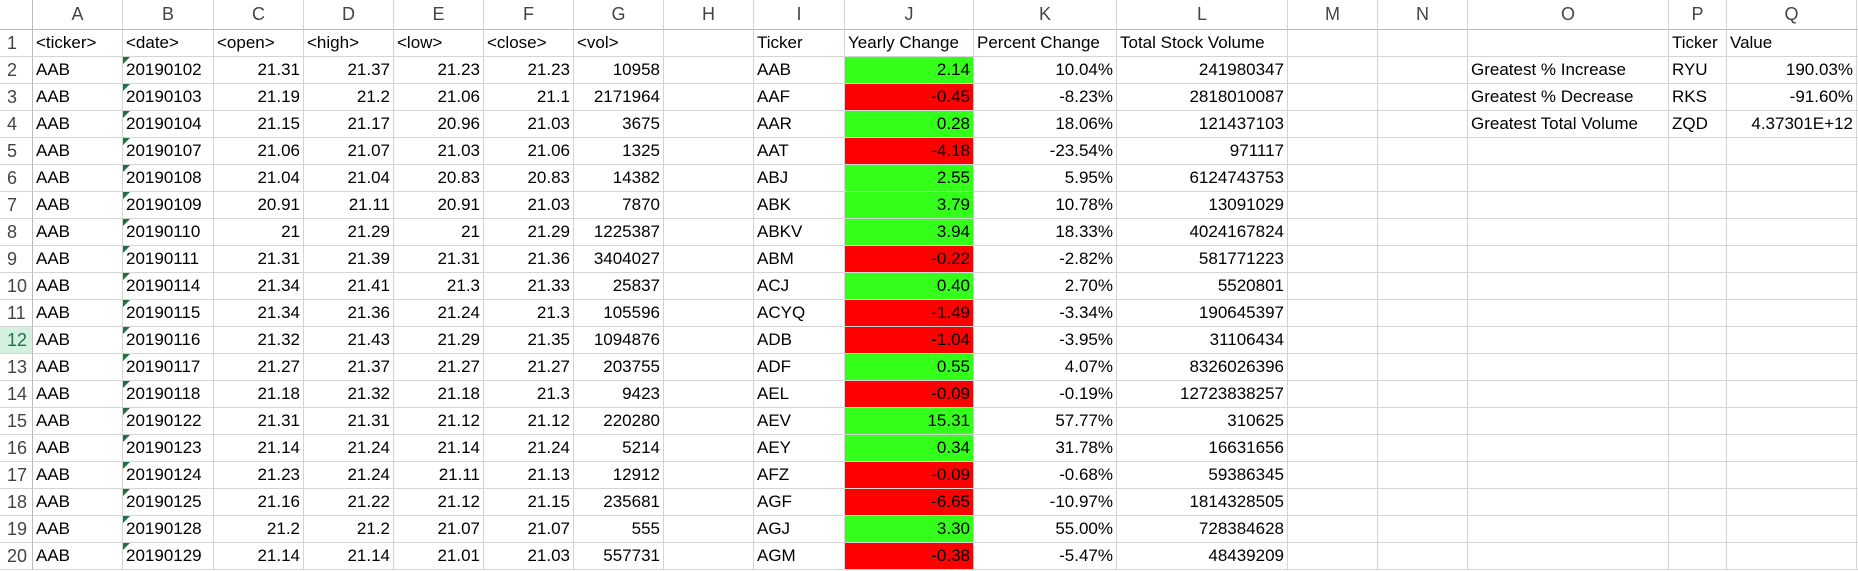 This screenshot has width=1858, height=571. Describe the element at coordinates (439, 15) in the screenshot. I see `column-header: E` at that location.